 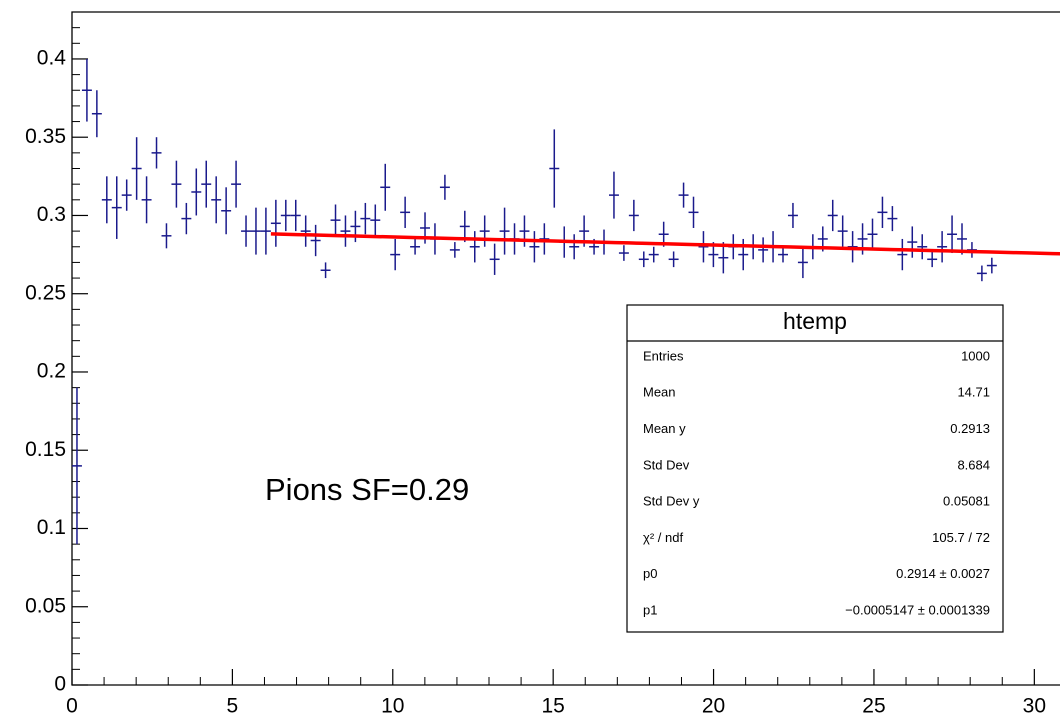 What do you see at coordinates (650, 610) in the screenshot?
I see `stats-label: p1` at bounding box center [650, 610].